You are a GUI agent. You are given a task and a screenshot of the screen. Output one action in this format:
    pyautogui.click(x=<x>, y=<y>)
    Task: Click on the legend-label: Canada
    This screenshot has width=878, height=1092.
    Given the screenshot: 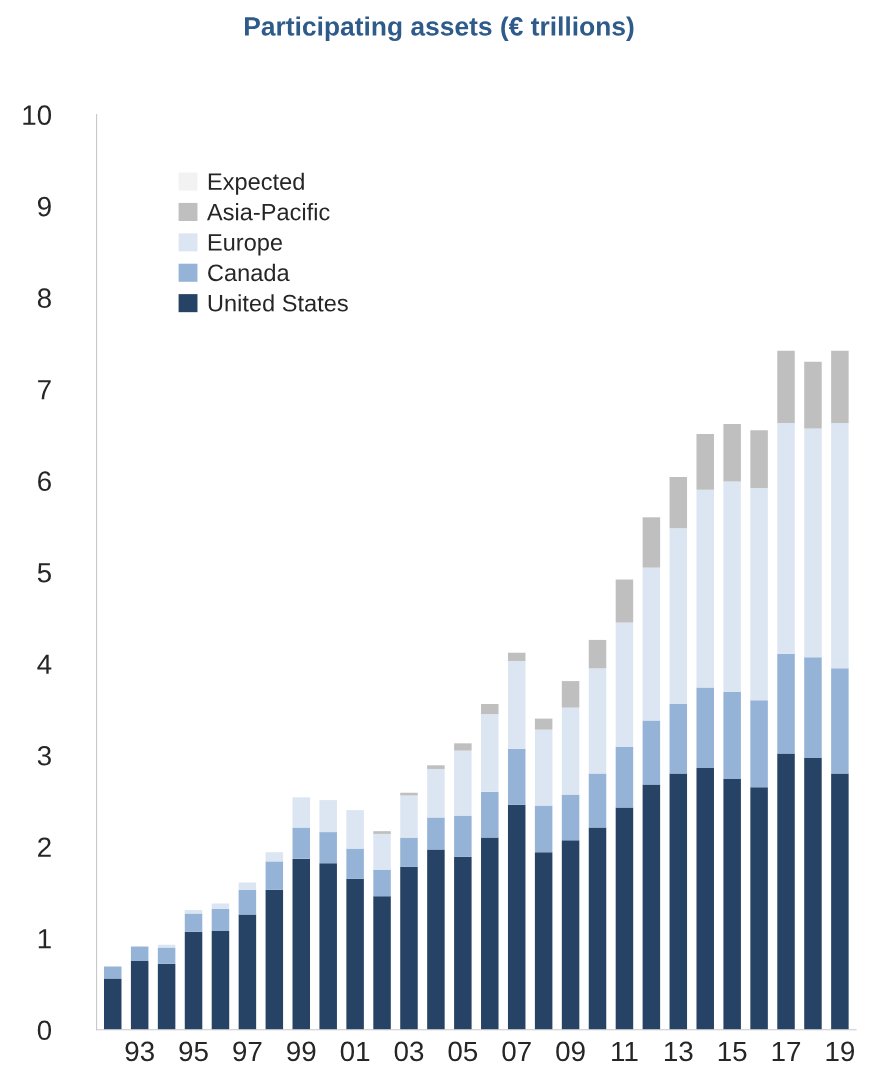 What is the action you would take?
    pyautogui.click(x=249, y=272)
    